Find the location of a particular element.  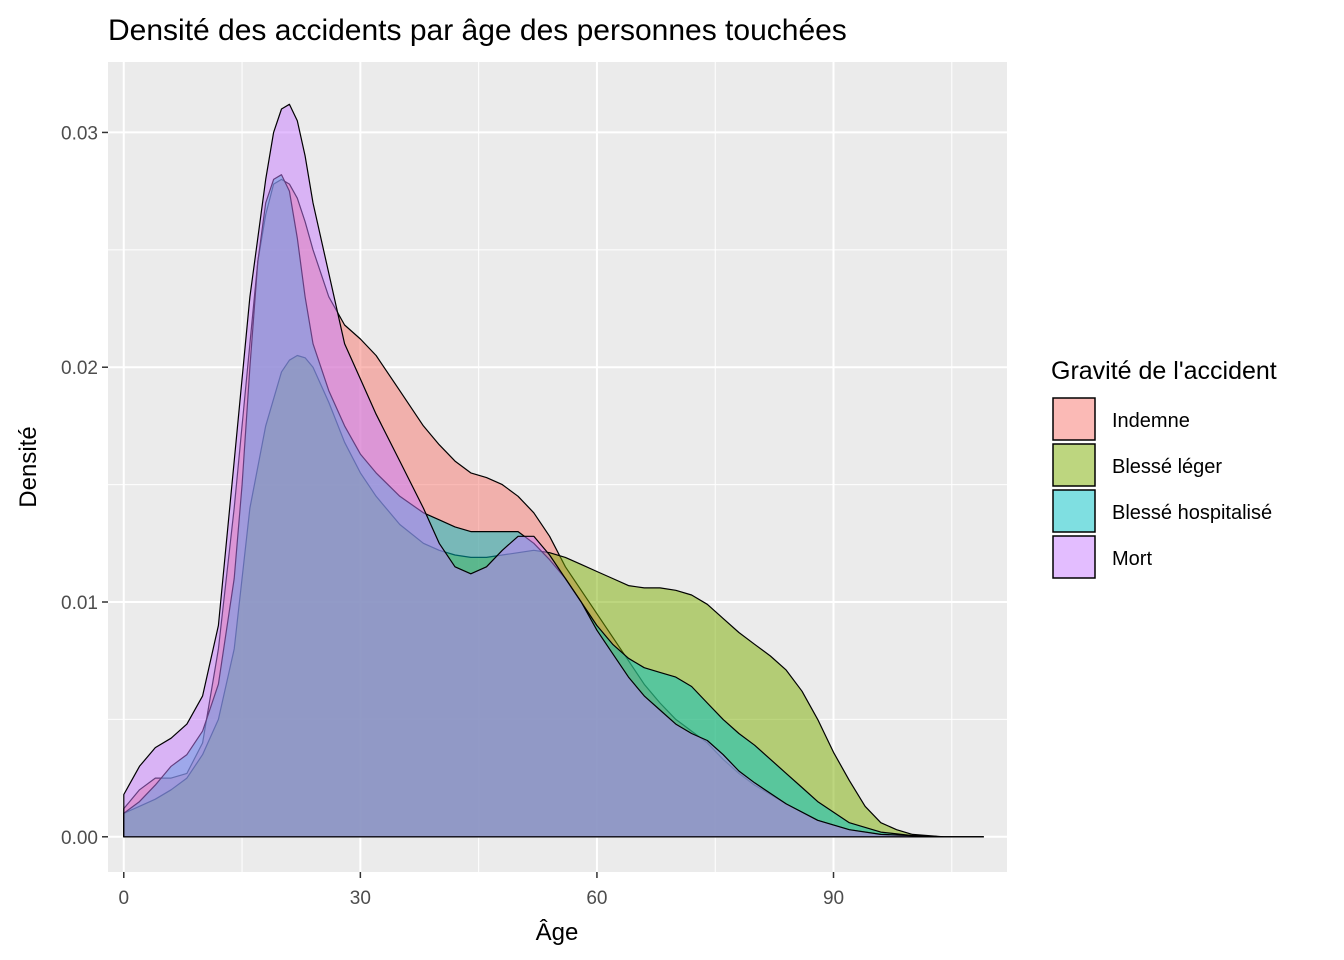

y-tick-label: 0.03 is located at coordinates (79, 133).